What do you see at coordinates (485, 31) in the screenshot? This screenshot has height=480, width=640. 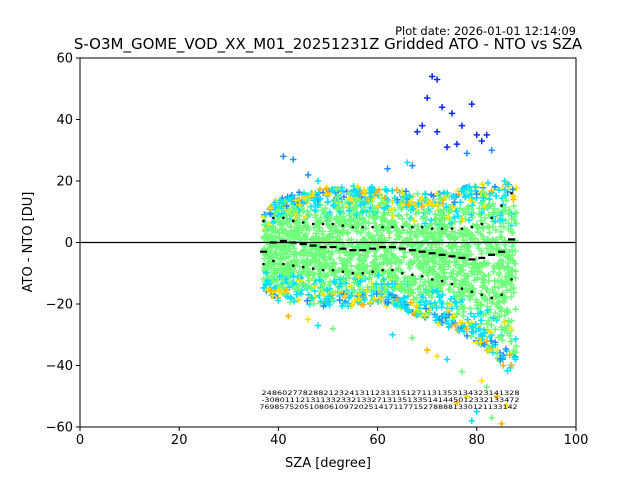 I see `plot-date: Plot date: 2026-01-01 12:14:09` at bounding box center [485, 31].